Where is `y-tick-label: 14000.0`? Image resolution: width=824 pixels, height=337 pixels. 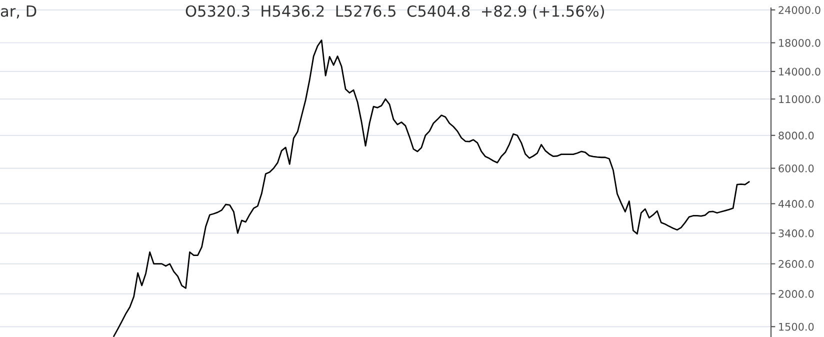
y-tick-label: 14000.0 is located at coordinates (799, 72).